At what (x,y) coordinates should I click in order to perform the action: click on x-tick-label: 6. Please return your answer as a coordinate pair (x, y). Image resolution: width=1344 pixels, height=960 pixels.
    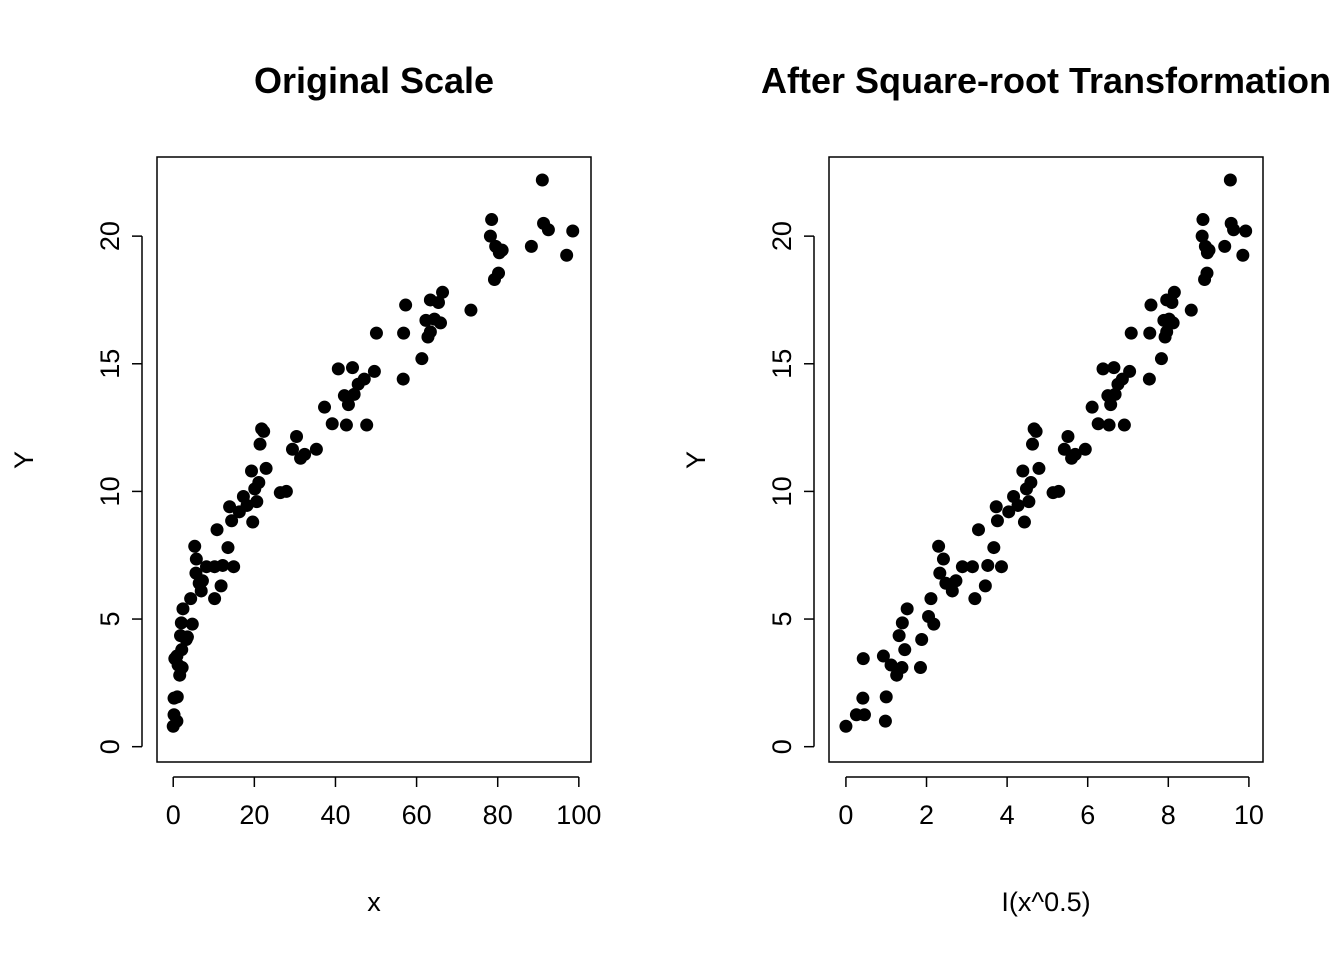
    Looking at the image, I should click on (1087, 815).